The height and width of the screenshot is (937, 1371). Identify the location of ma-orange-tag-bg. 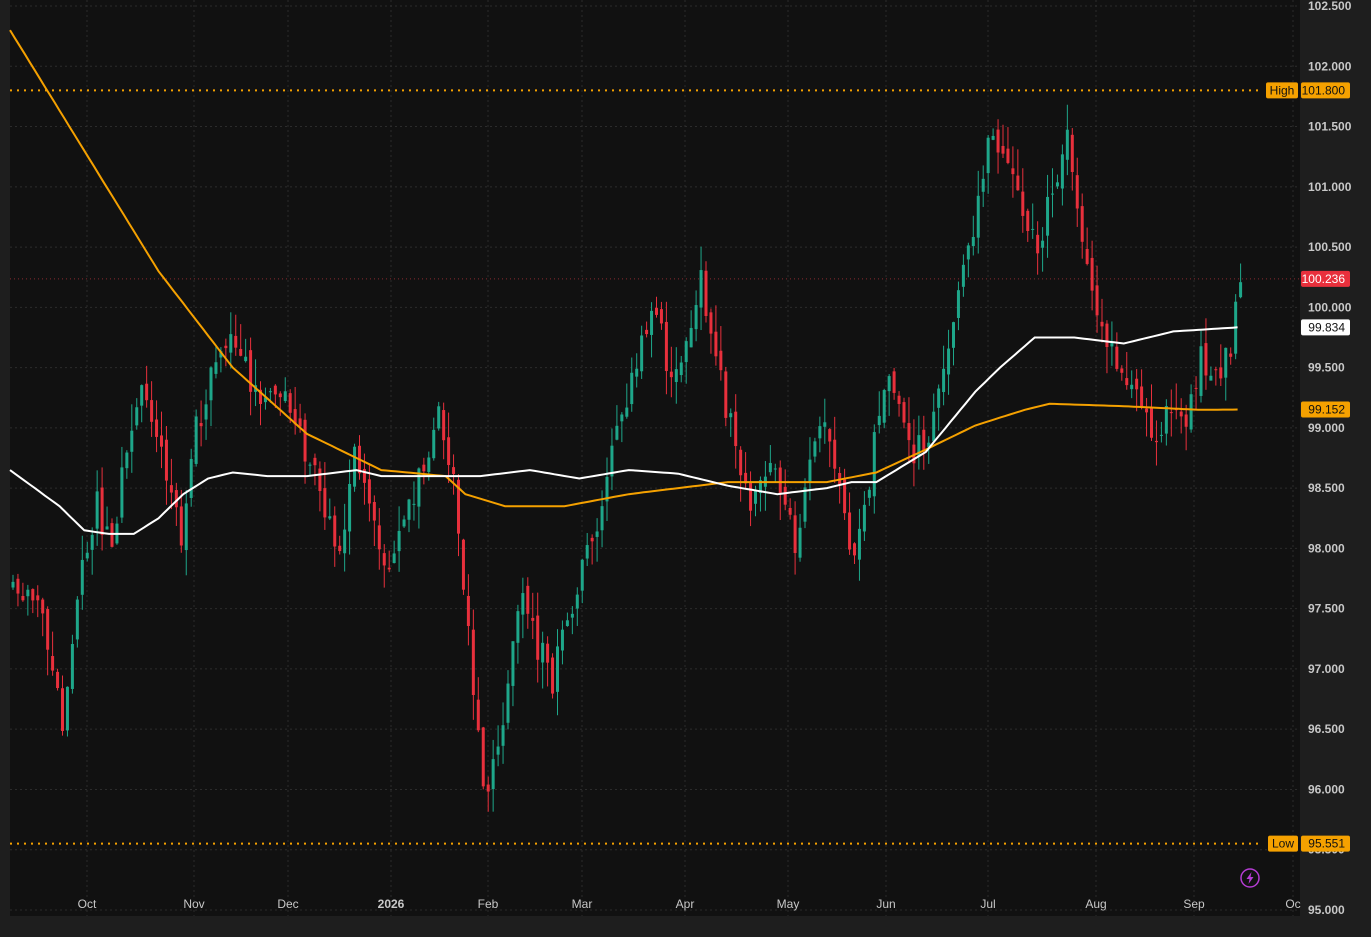
(1325, 409).